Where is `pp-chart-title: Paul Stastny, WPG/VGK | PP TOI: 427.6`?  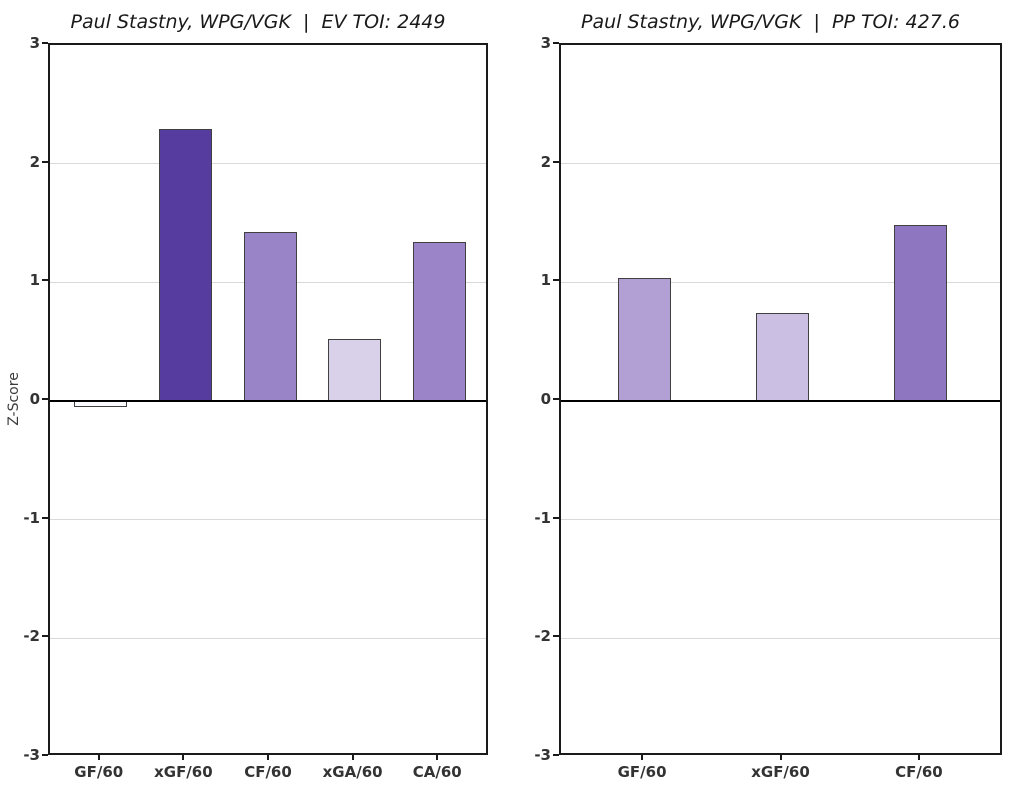 pp-chart-title: Paul Stastny, WPG/VGK | PP TOI: 427.6 is located at coordinates (770, 22).